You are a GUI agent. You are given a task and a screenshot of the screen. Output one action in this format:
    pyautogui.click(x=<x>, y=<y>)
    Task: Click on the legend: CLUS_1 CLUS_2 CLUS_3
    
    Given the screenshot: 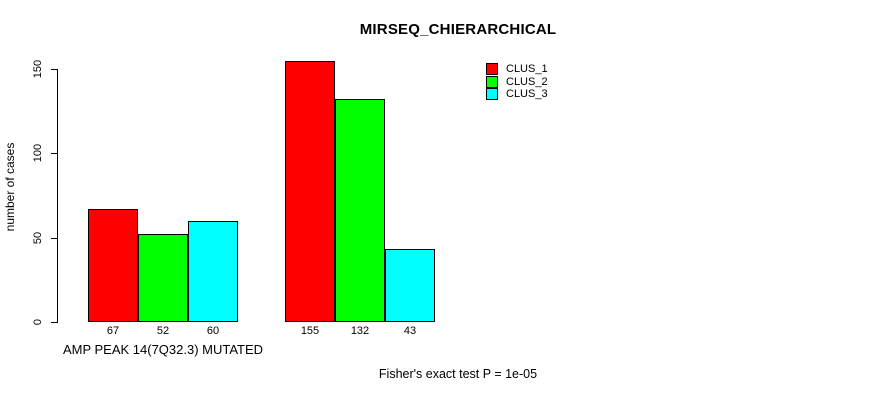 What is the action you would take?
    pyautogui.click(x=517, y=82)
    